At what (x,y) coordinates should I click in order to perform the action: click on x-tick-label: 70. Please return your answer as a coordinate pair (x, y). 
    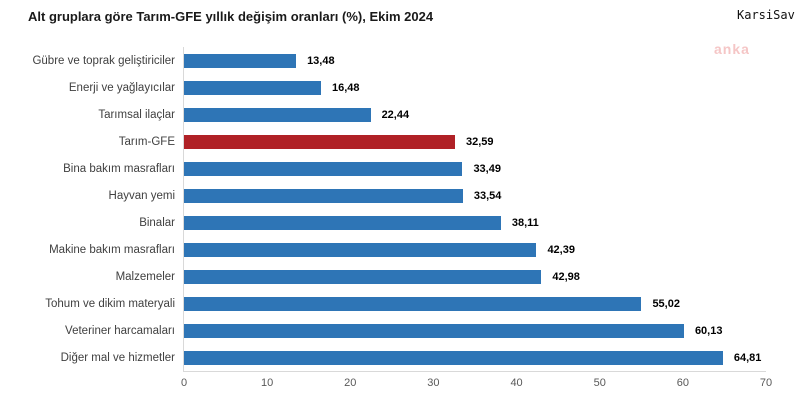
    Looking at the image, I should click on (766, 383).